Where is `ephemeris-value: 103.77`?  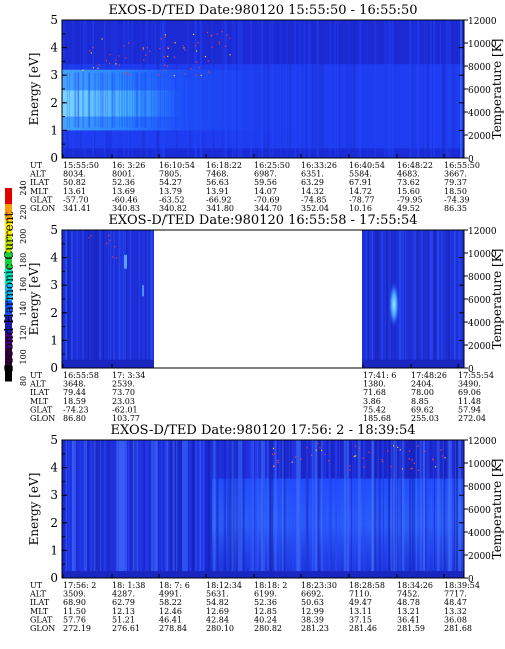
ephemeris-value: 103.77 is located at coordinates (126, 418).